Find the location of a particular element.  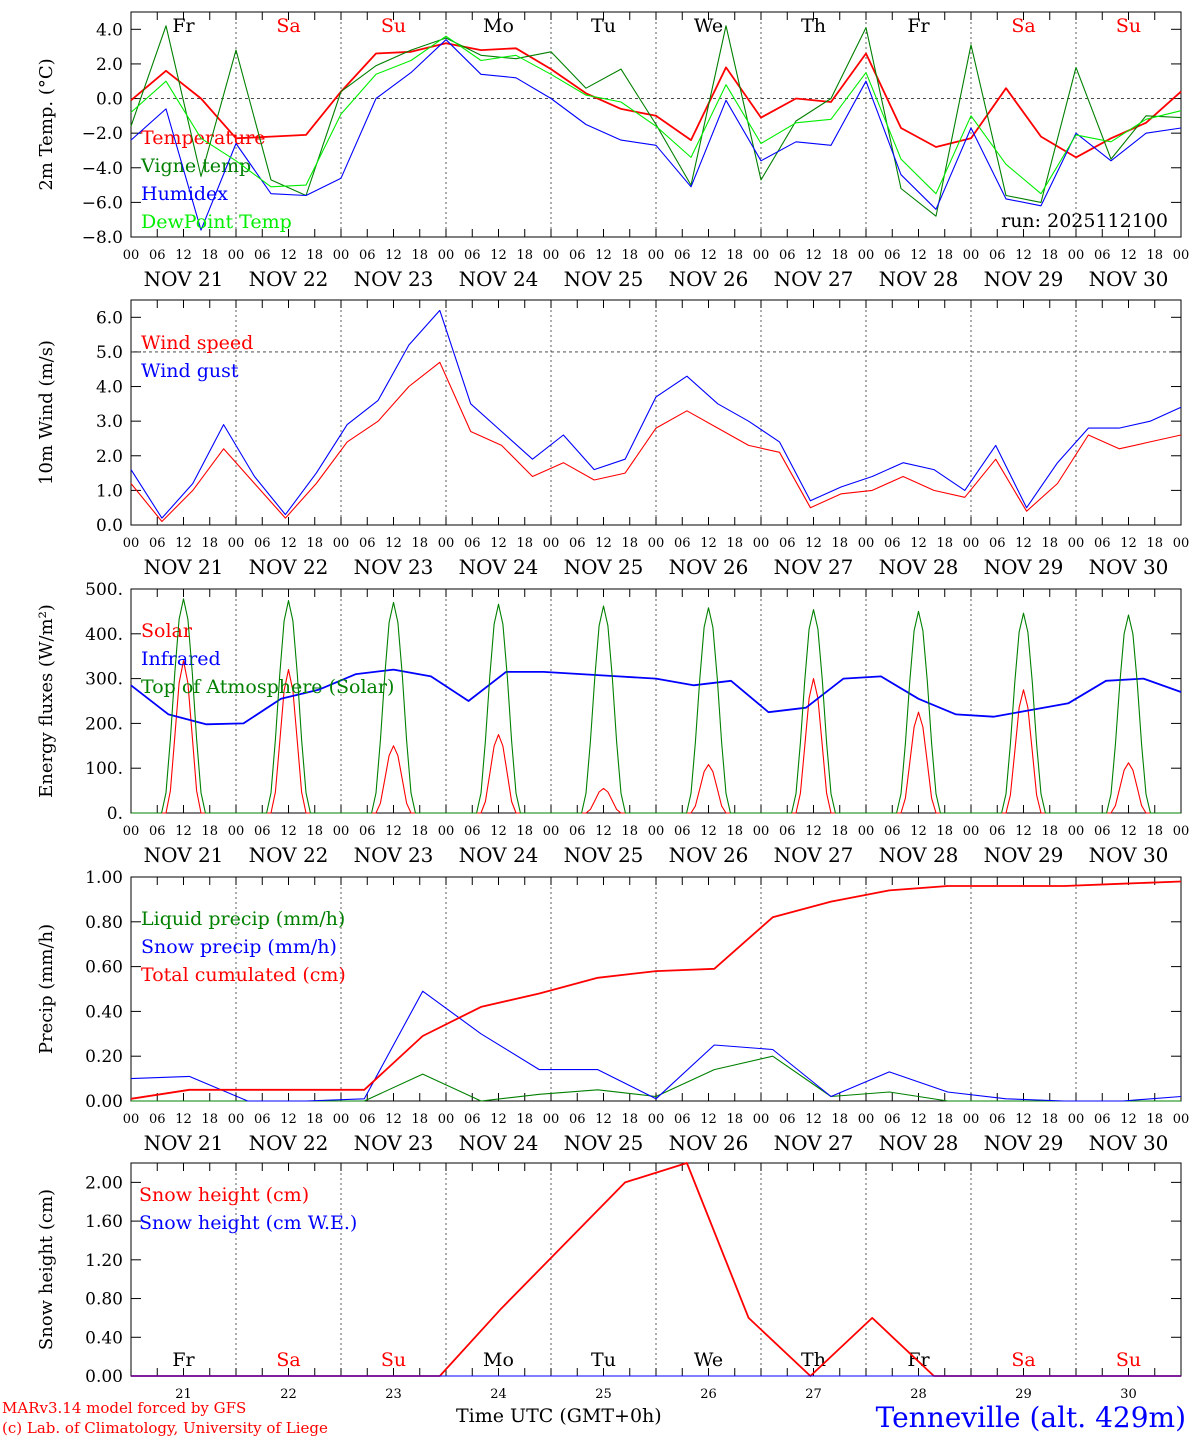

day-number-label: 29 is located at coordinates (1023, 1394).